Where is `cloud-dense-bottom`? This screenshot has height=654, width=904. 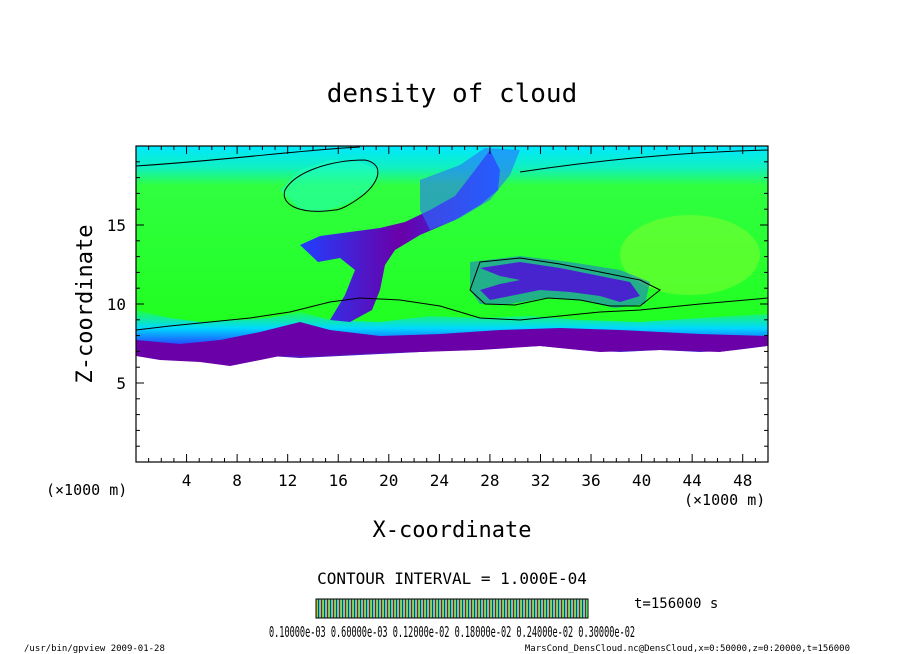 cloud-dense-bottom is located at coordinates (452, 344).